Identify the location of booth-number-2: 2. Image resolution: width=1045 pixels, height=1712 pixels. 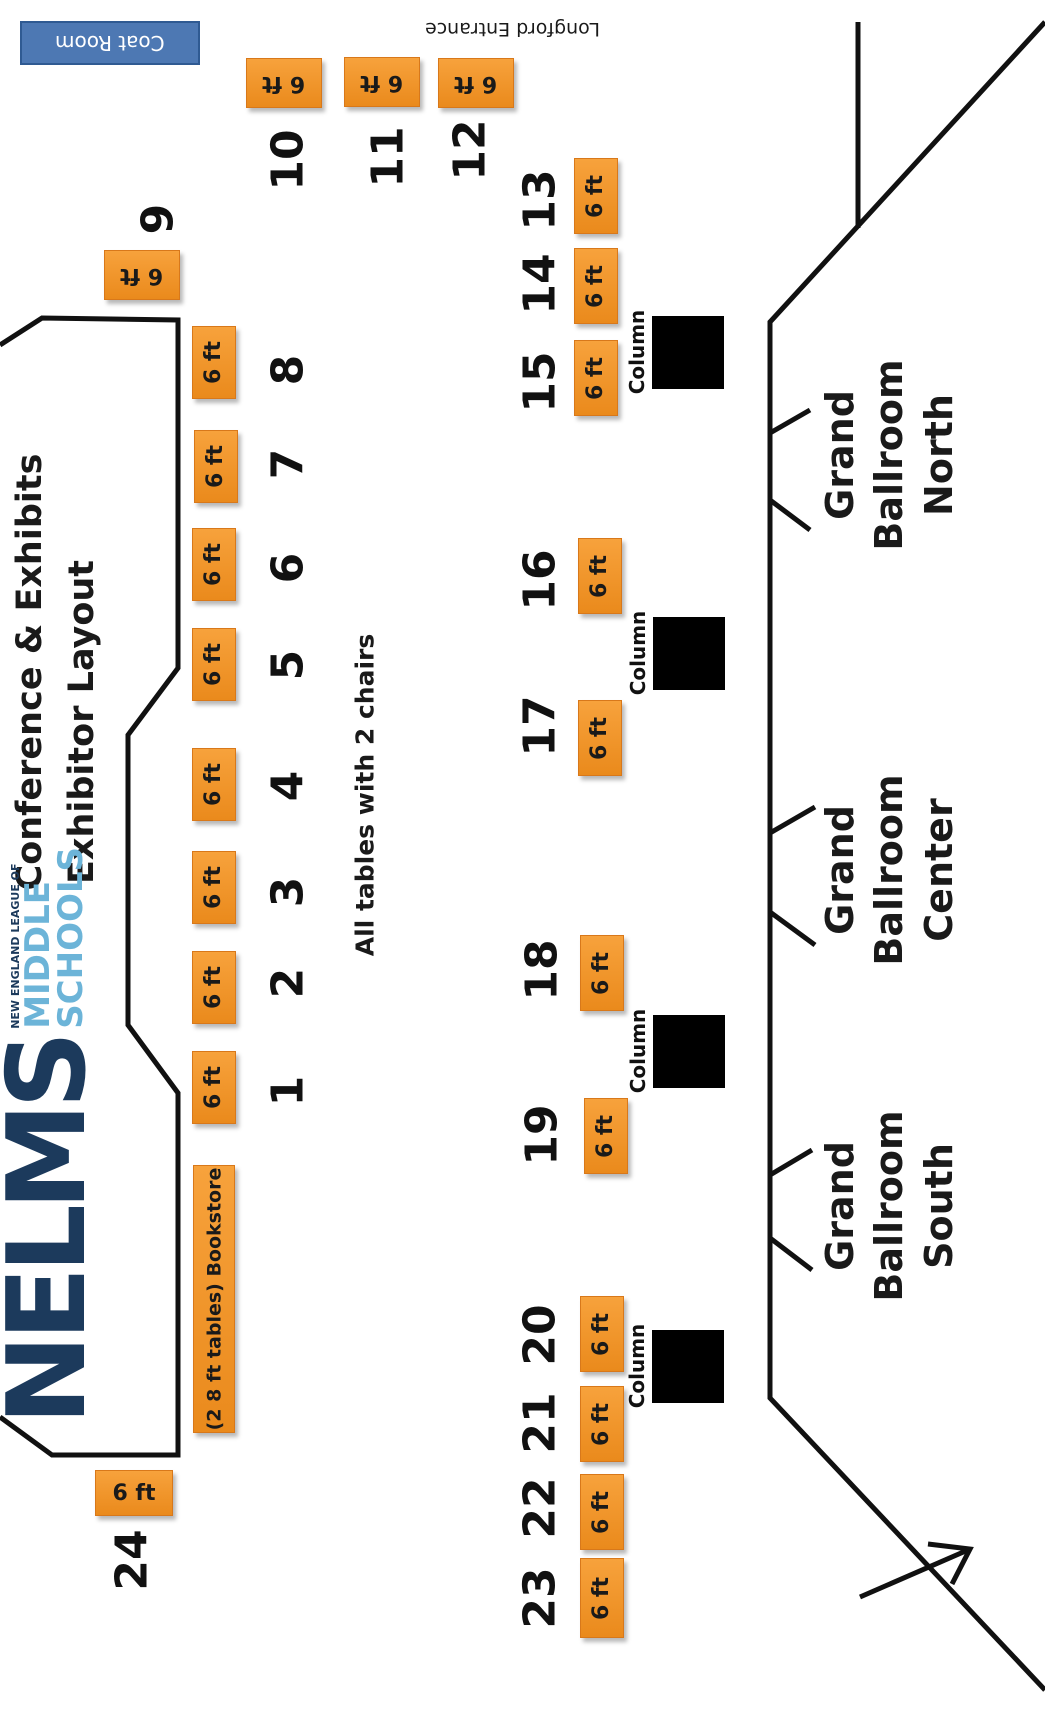
(288, 983).